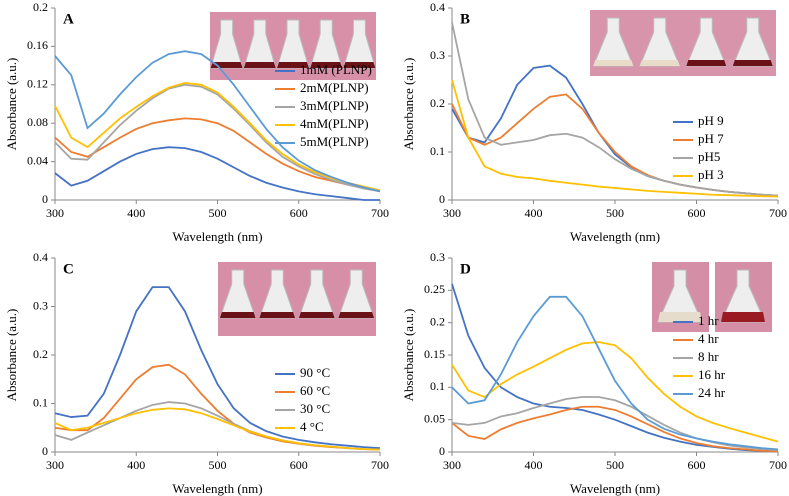 The height and width of the screenshot is (496, 789). Describe the element at coordinates (712, 392) in the screenshot. I see `legend-label: 24 hr` at that location.